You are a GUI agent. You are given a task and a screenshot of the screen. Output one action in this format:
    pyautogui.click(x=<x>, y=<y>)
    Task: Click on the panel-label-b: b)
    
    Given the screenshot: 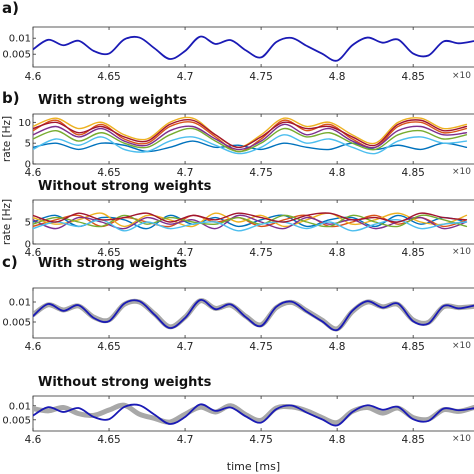 What is the action you would take?
    pyautogui.click(x=11, y=98)
    